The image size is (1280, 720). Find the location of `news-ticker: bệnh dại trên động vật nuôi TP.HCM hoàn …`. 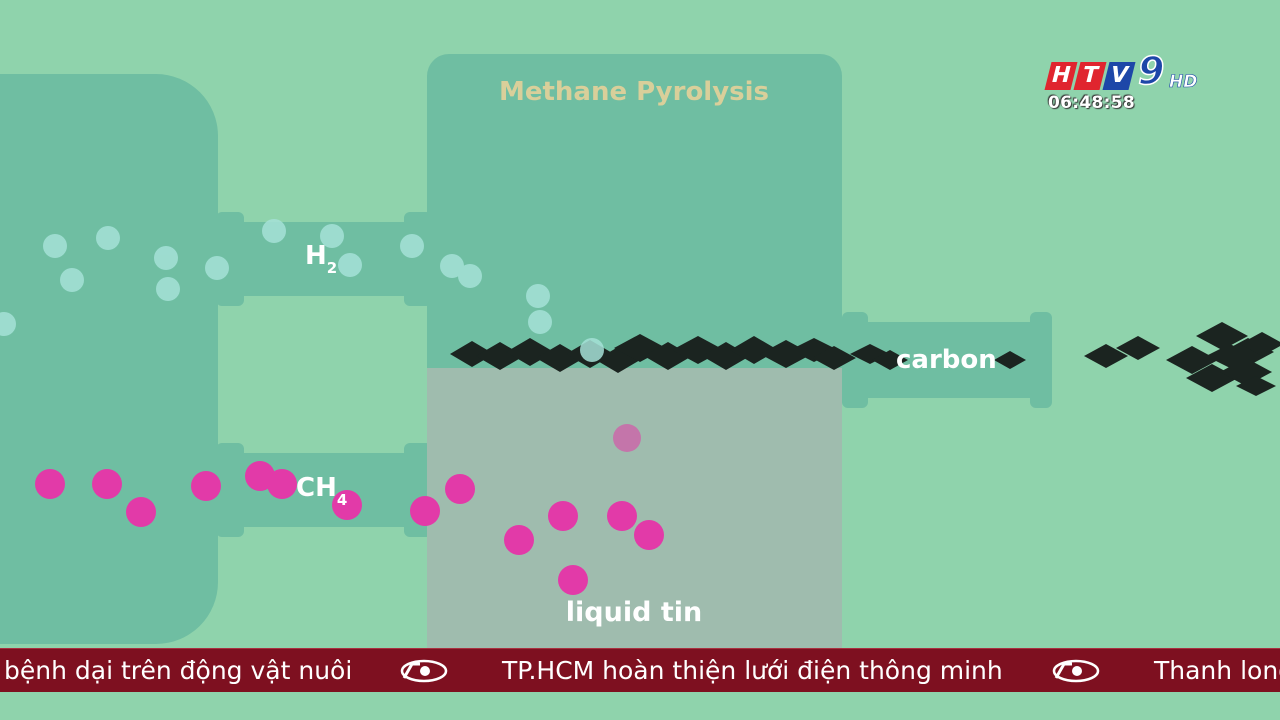

news-ticker: bệnh dại trên động vật nuôi TP.HCM hoàn … is located at coordinates (640, 670).